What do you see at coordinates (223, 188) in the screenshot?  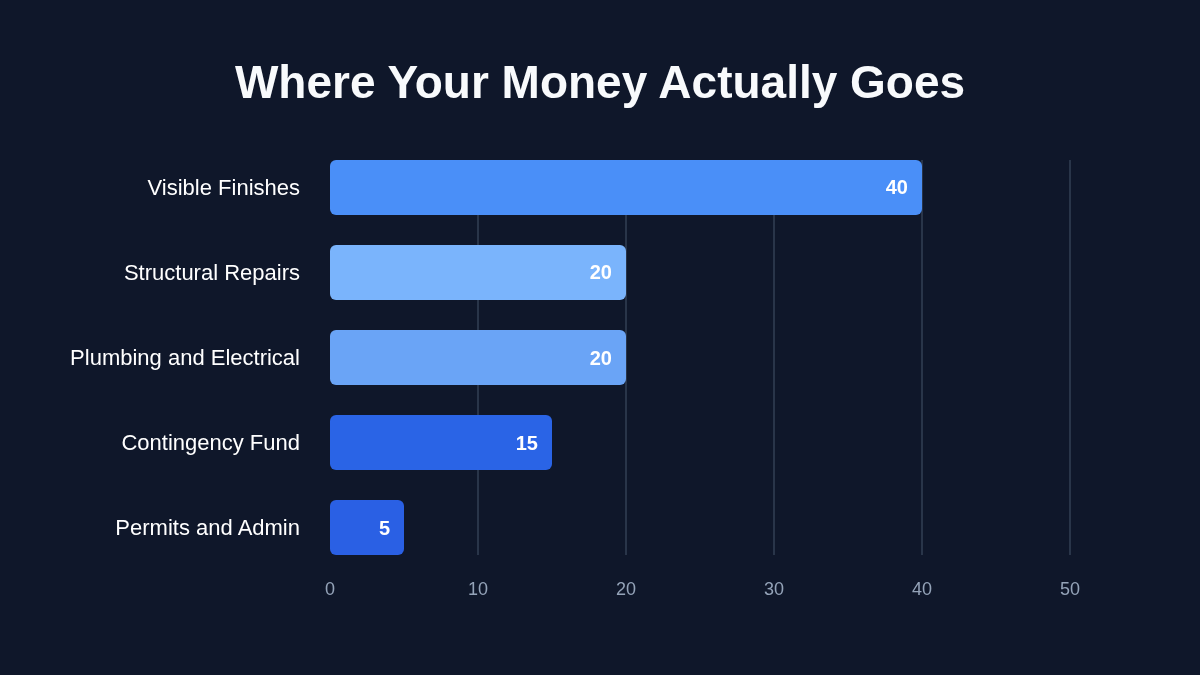 I see `y-tick-label: Visible Finishes` at bounding box center [223, 188].